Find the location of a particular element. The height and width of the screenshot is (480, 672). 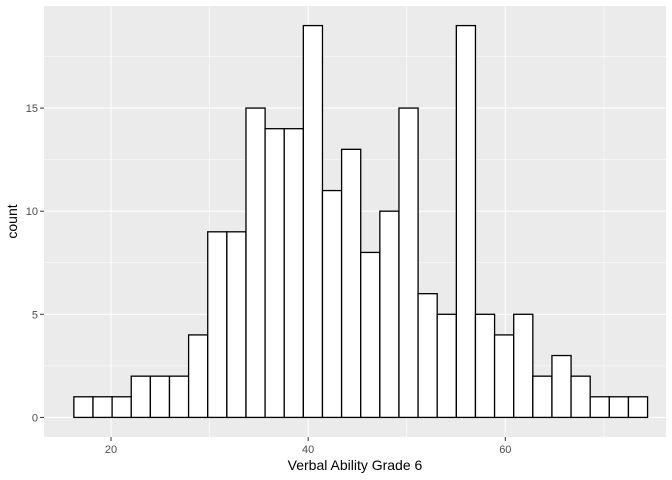

y-tick-label: 15 is located at coordinates (32, 109).